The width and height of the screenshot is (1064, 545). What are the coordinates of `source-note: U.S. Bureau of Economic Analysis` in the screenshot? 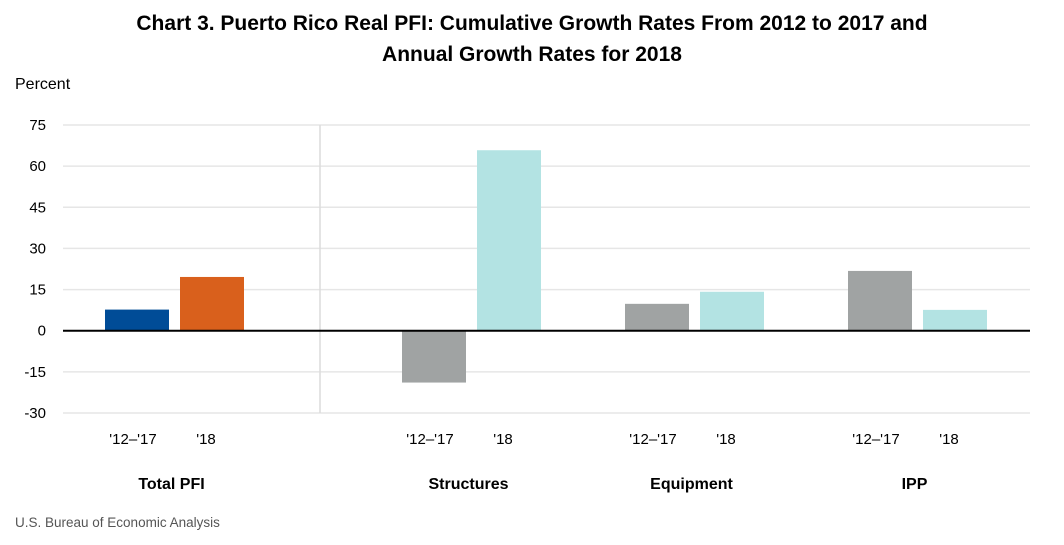 It's located at (117, 522).